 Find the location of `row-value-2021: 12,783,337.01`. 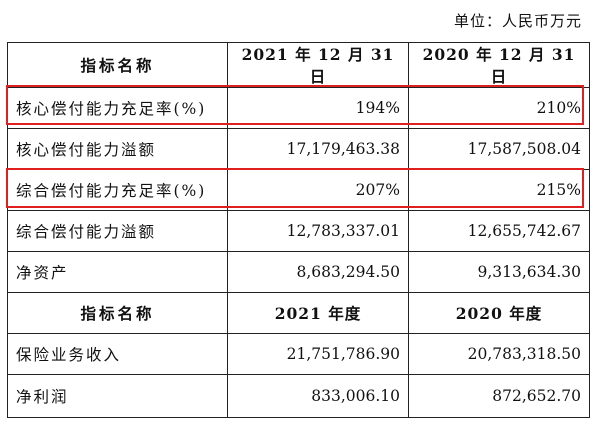

row-value-2021: 12,783,337.01 is located at coordinates (318, 231).